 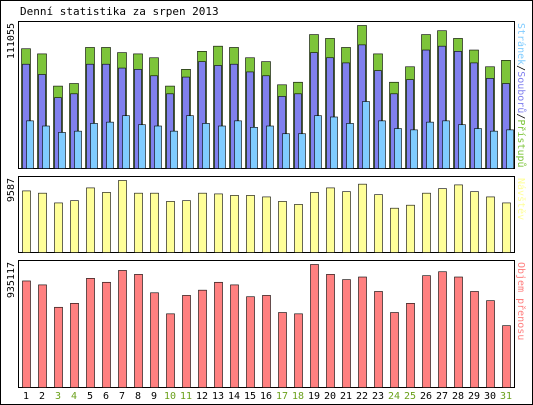 I want to click on x-tick-label-day-15: 15, so click(x=250, y=396).